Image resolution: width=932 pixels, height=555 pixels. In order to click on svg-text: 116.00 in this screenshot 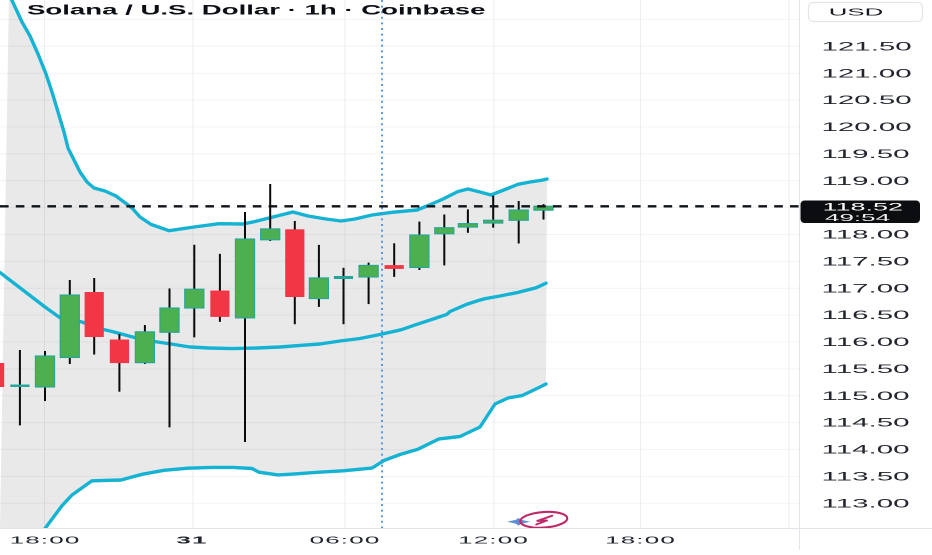, I will do `click(866, 342)`.